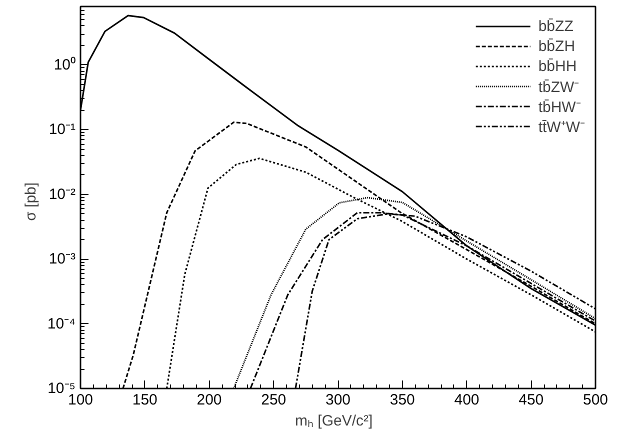  I want to click on x-tick-label: 500, so click(595, 400).